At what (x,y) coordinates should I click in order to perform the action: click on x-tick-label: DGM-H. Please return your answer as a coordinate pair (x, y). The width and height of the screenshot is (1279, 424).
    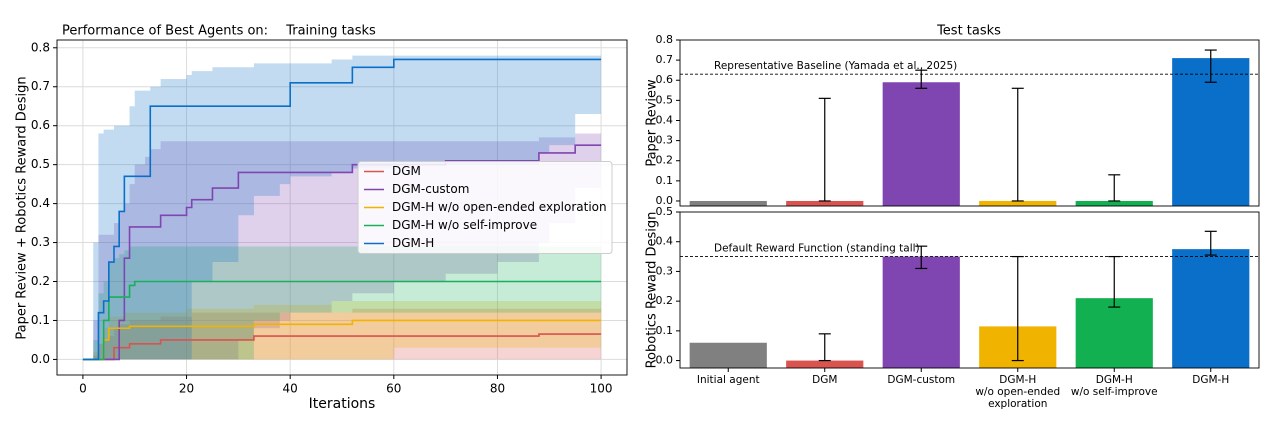
    Looking at the image, I should click on (1211, 380).